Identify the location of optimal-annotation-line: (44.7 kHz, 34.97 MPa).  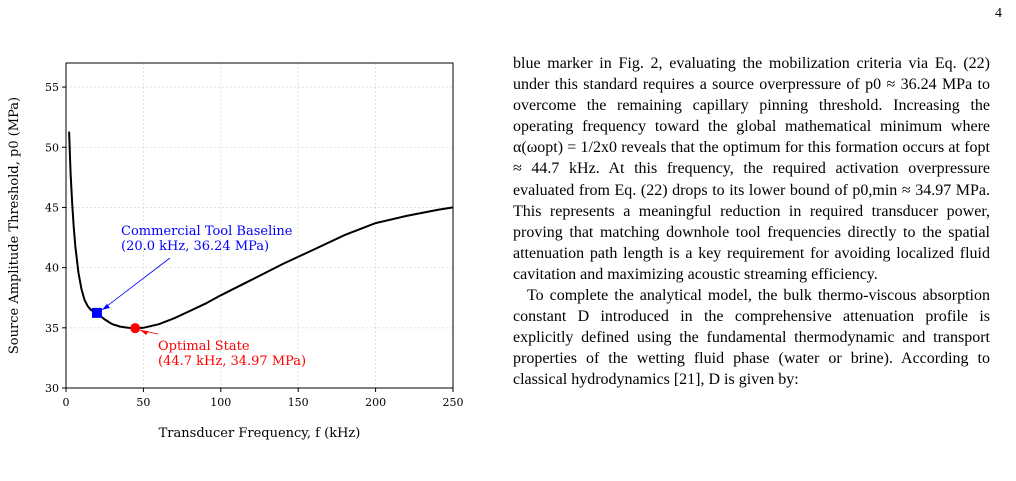
(232, 361).